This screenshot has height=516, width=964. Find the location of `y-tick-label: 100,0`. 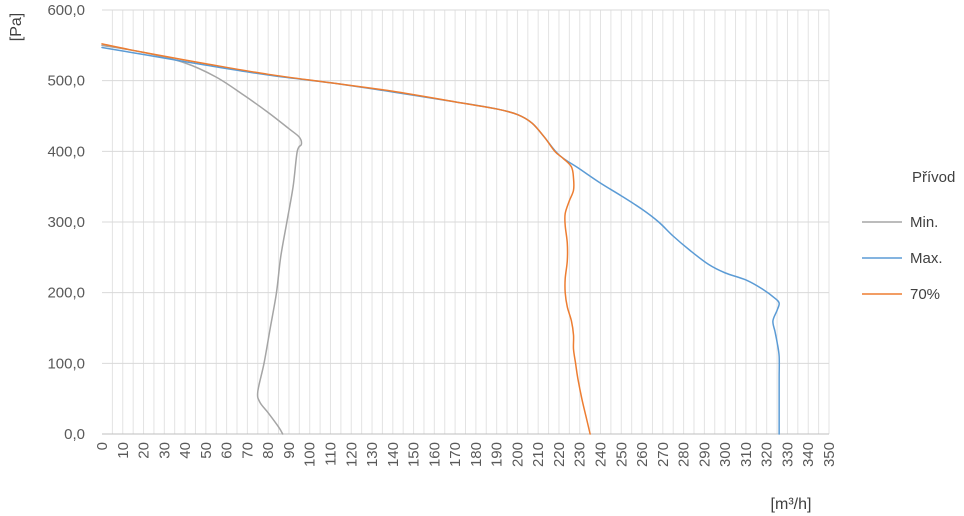

y-tick-label: 100,0 is located at coordinates (66, 363).